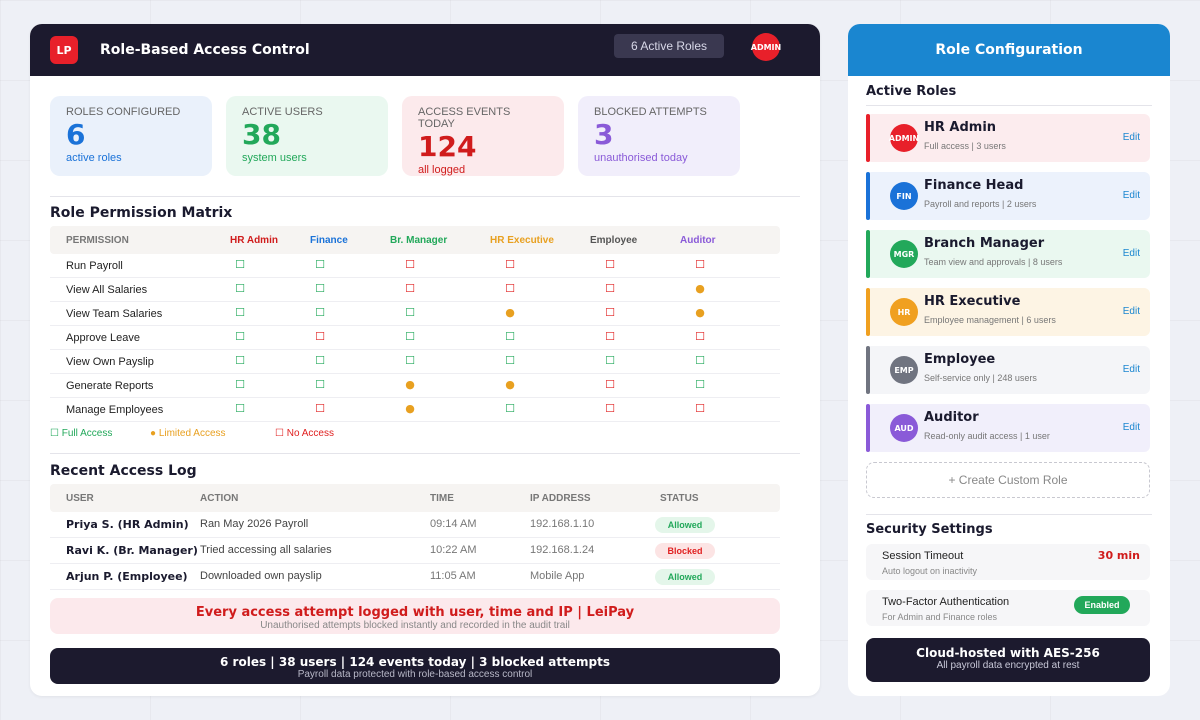 The width and height of the screenshot is (1200, 720). What do you see at coordinates (972, 301) in the screenshot?
I see `role-name: HR Executive` at bounding box center [972, 301].